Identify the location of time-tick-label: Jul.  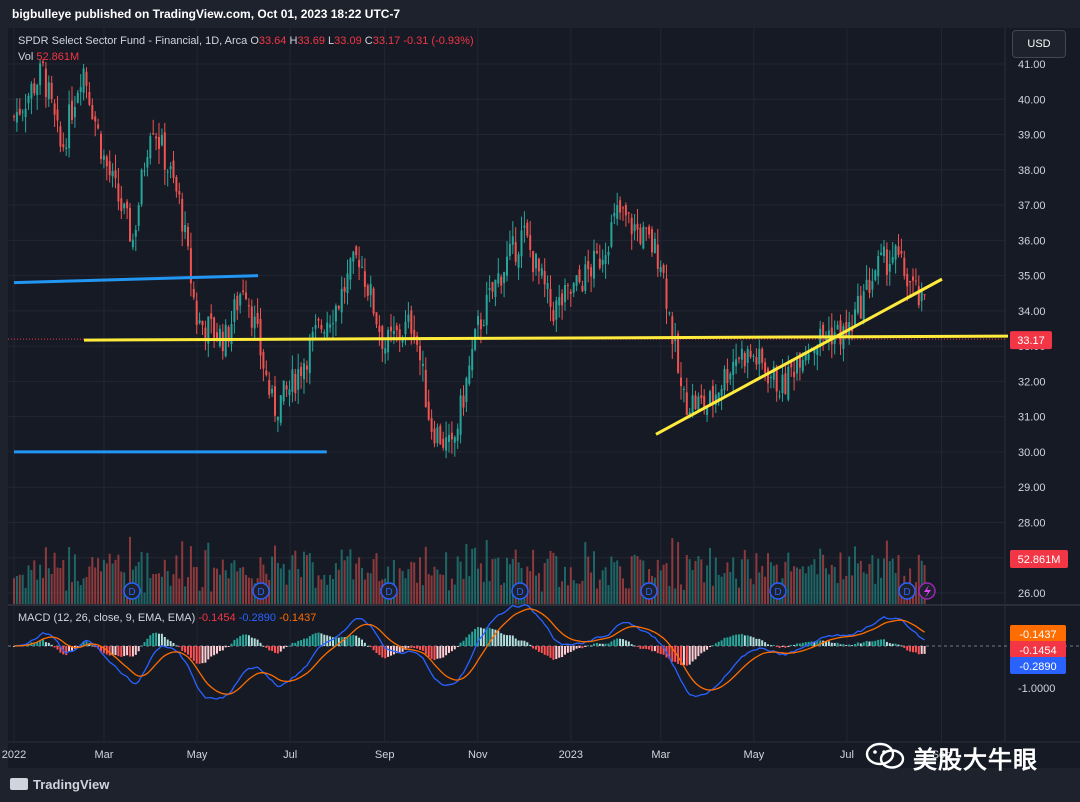
(847, 755).